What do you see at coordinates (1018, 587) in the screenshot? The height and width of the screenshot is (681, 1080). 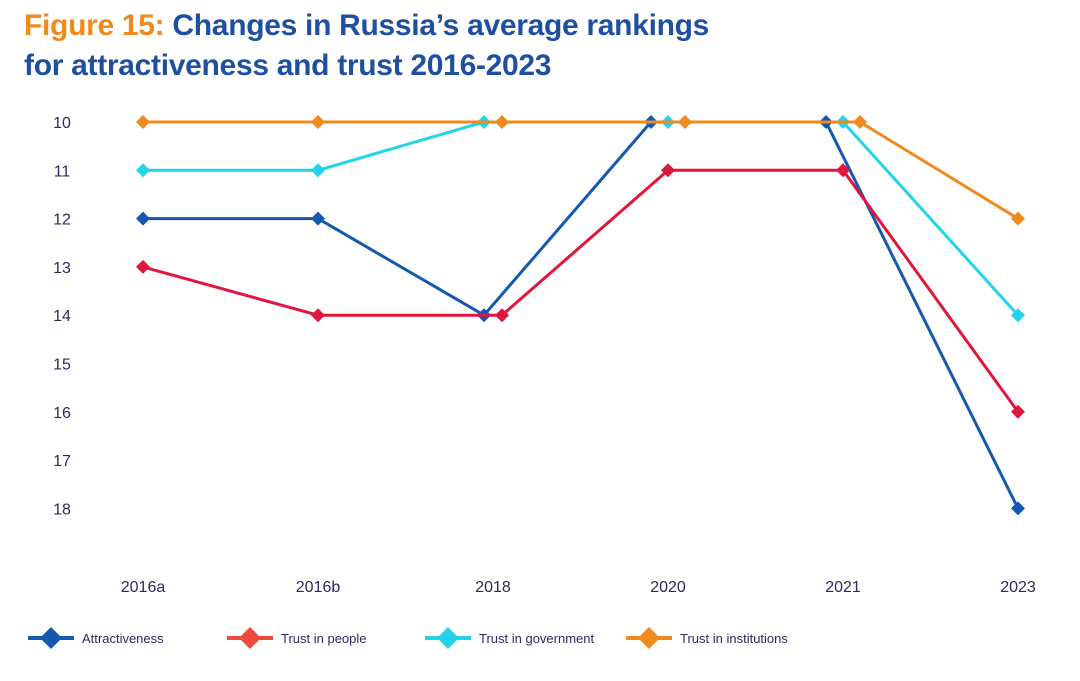 I see `x-tick-label: 2023` at bounding box center [1018, 587].